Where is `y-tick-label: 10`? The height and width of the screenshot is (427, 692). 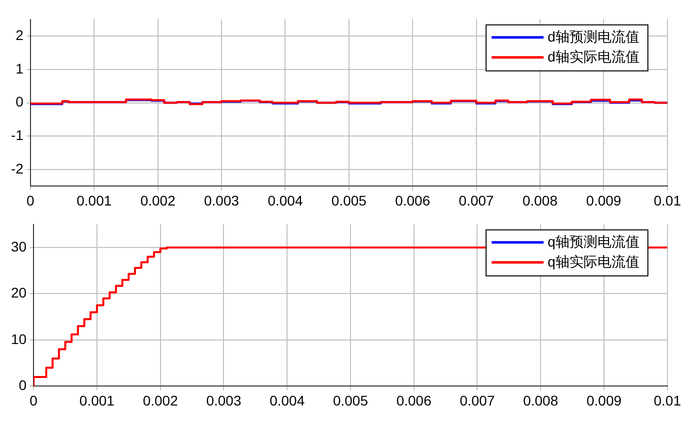 y-tick-label: 10 is located at coordinates (18, 338).